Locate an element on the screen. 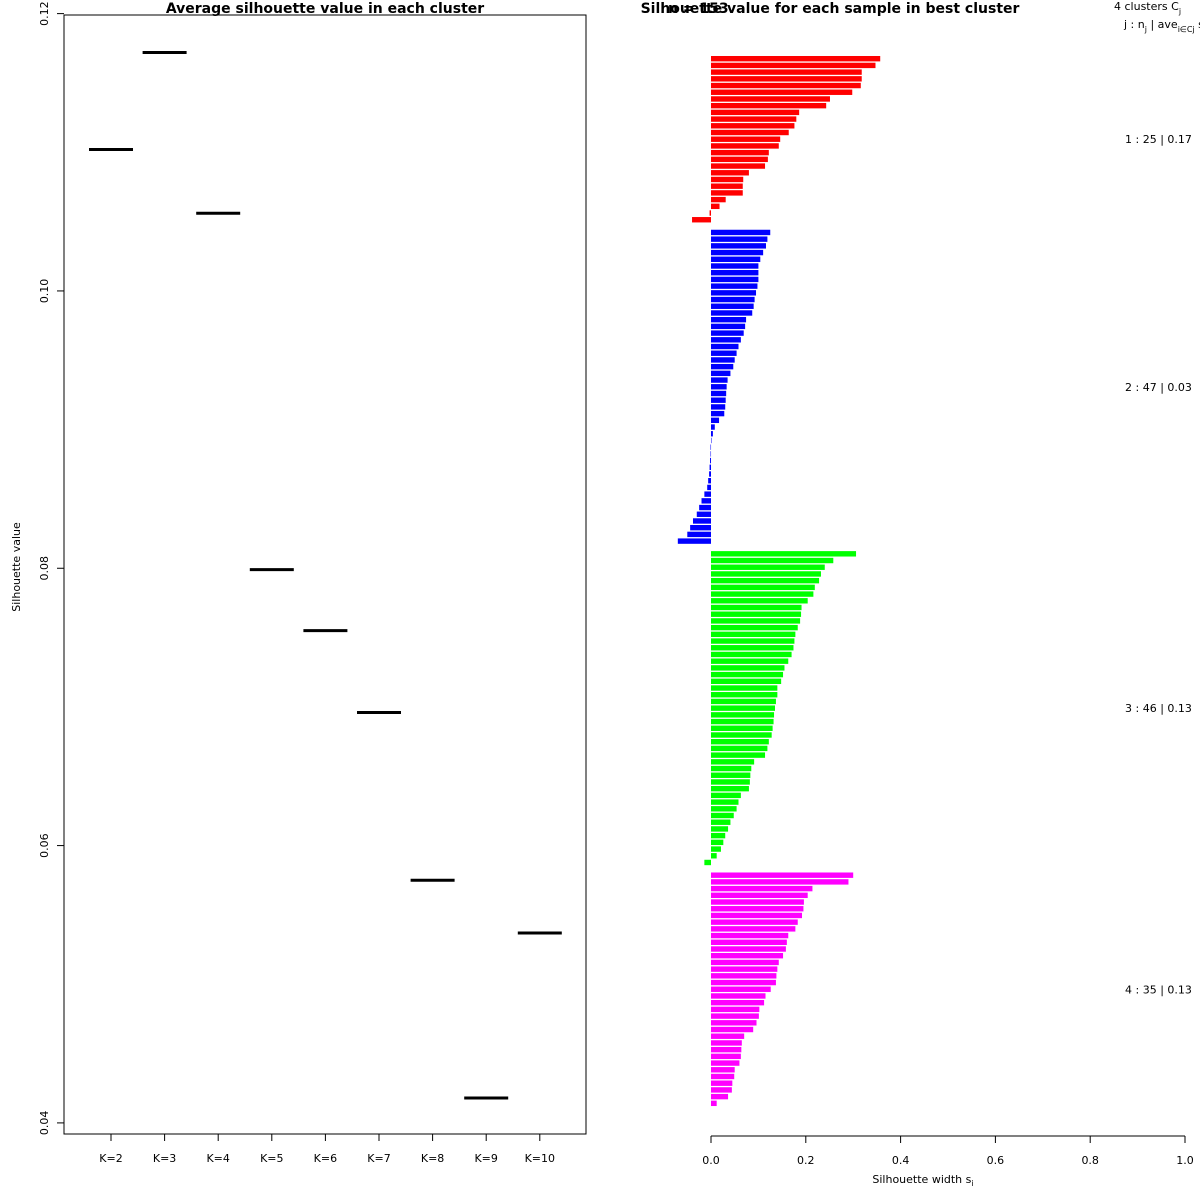  sample-count-label: n = 153 is located at coordinates (698, 9).